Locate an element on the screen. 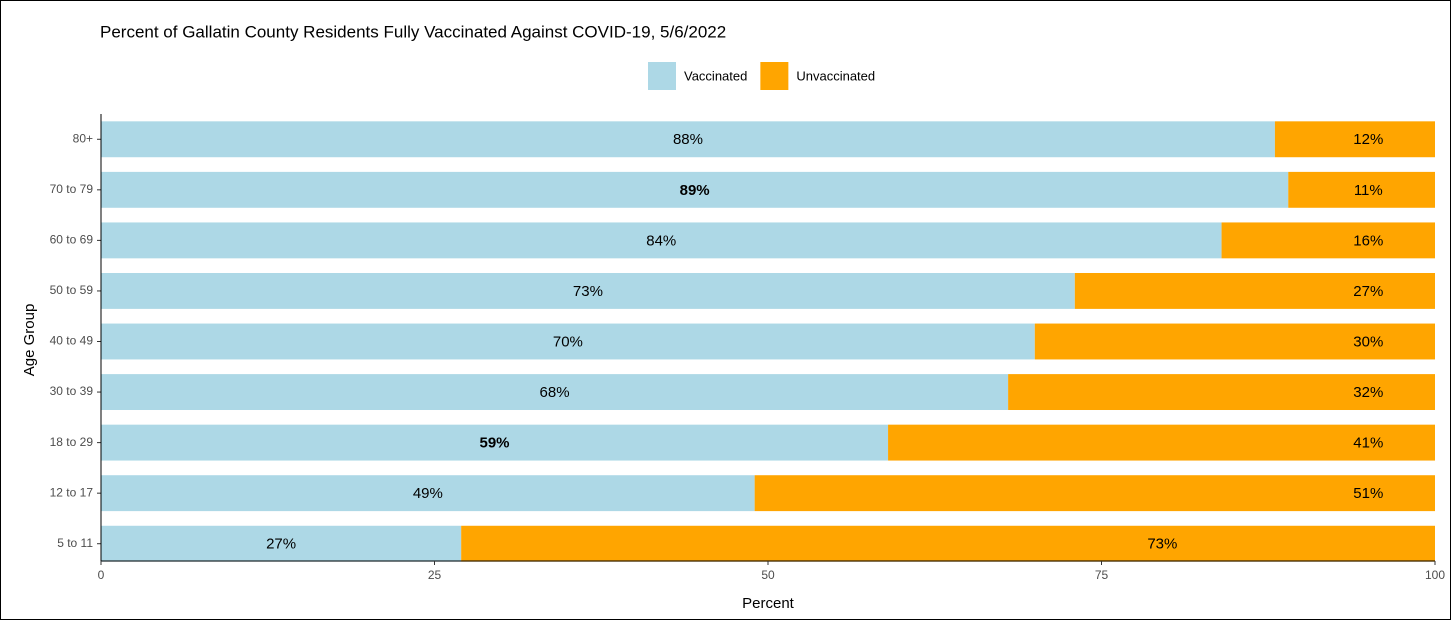 The height and width of the screenshot is (620, 1451). x-tick-label: 50 is located at coordinates (768, 575).